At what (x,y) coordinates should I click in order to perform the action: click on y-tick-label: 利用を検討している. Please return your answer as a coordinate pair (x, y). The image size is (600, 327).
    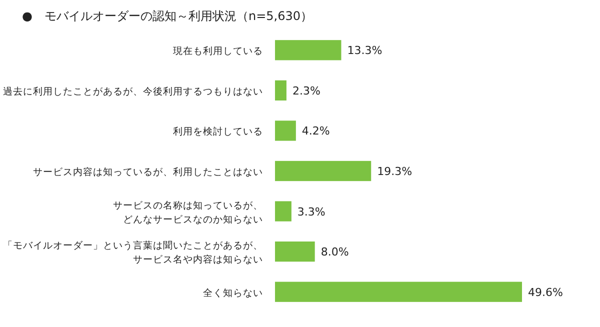
    Looking at the image, I should click on (218, 132).